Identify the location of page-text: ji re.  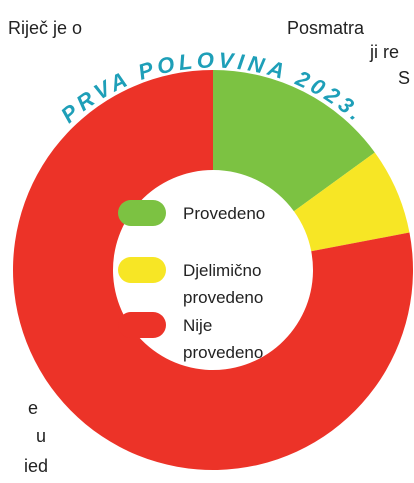
(384, 52).